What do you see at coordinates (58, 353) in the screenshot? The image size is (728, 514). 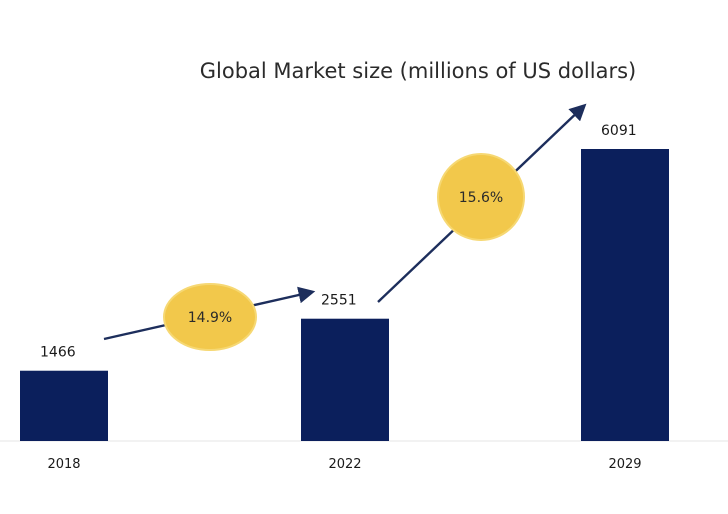 I see `value-label-2018: 1466` at bounding box center [58, 353].